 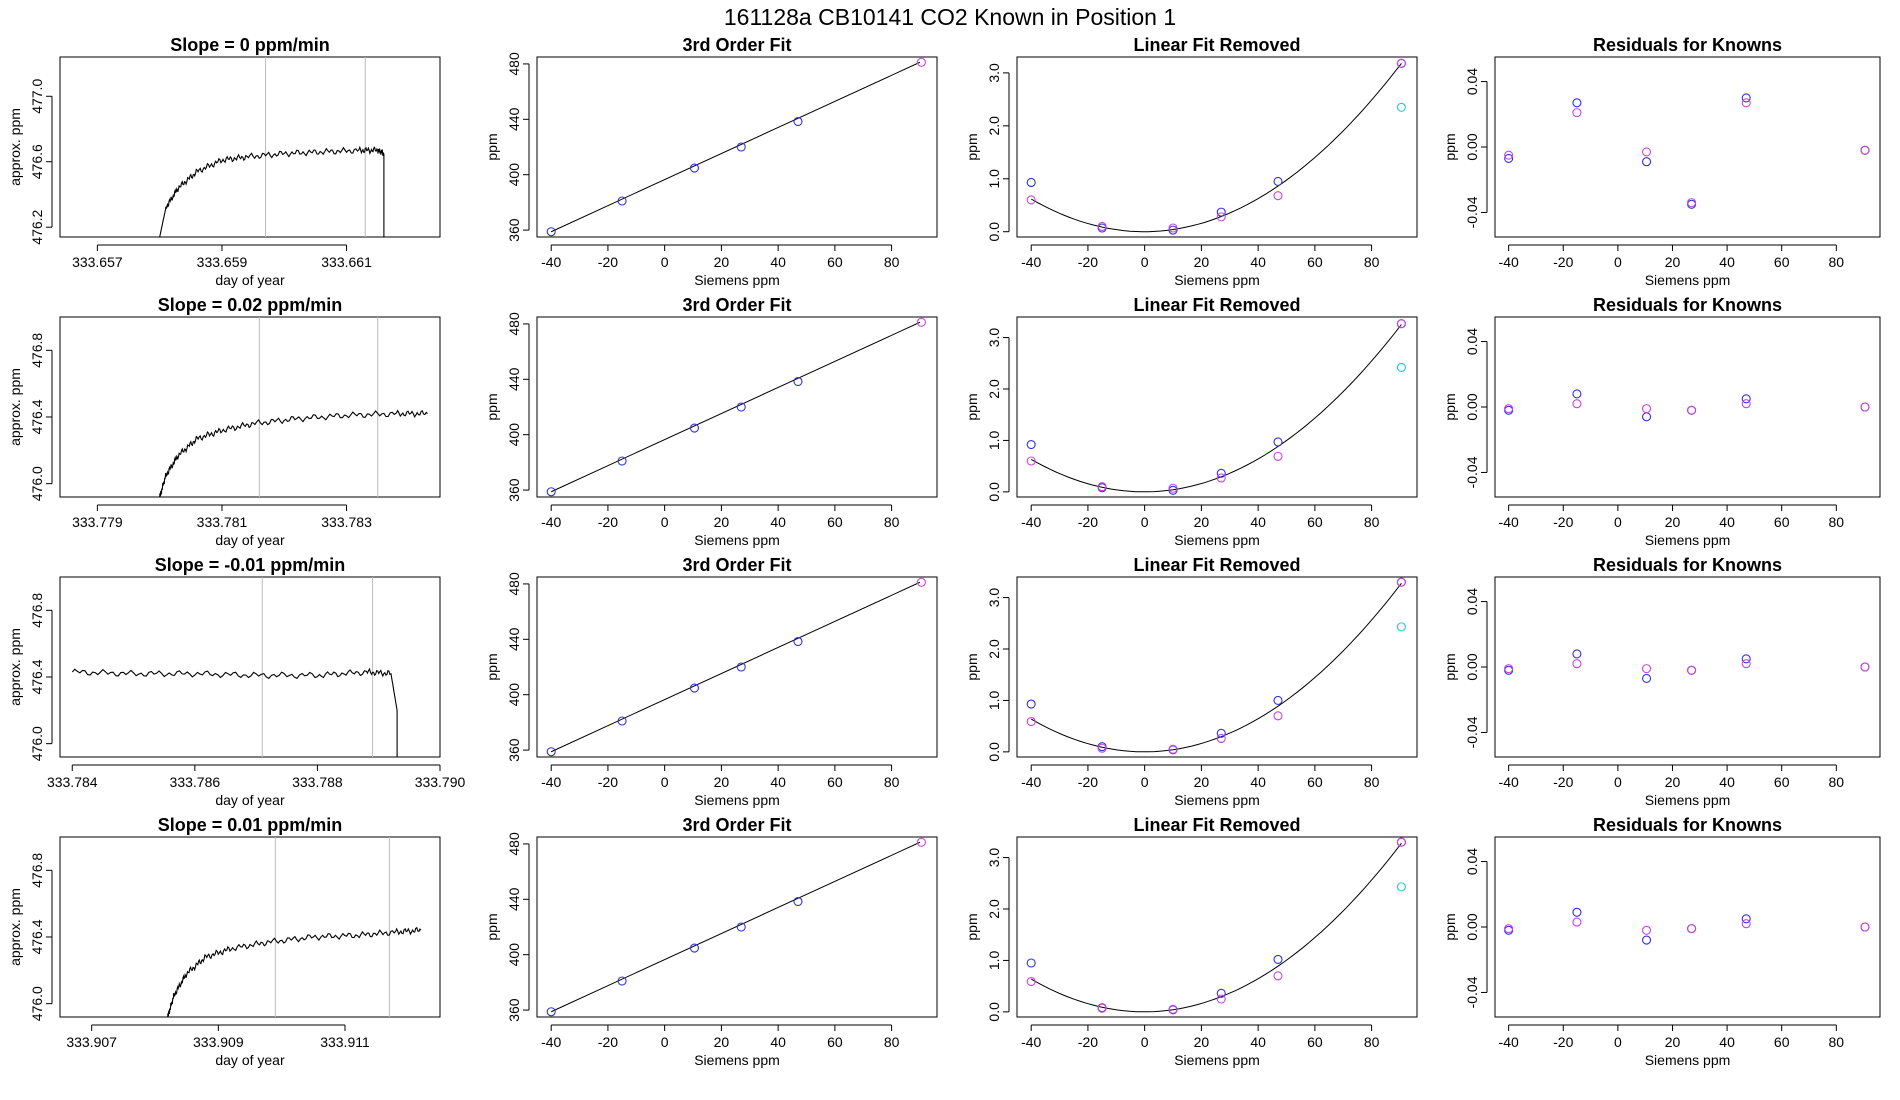 What do you see at coordinates (994, 492) in the screenshot?
I see `y-tick-label: 0.0` at bounding box center [994, 492].